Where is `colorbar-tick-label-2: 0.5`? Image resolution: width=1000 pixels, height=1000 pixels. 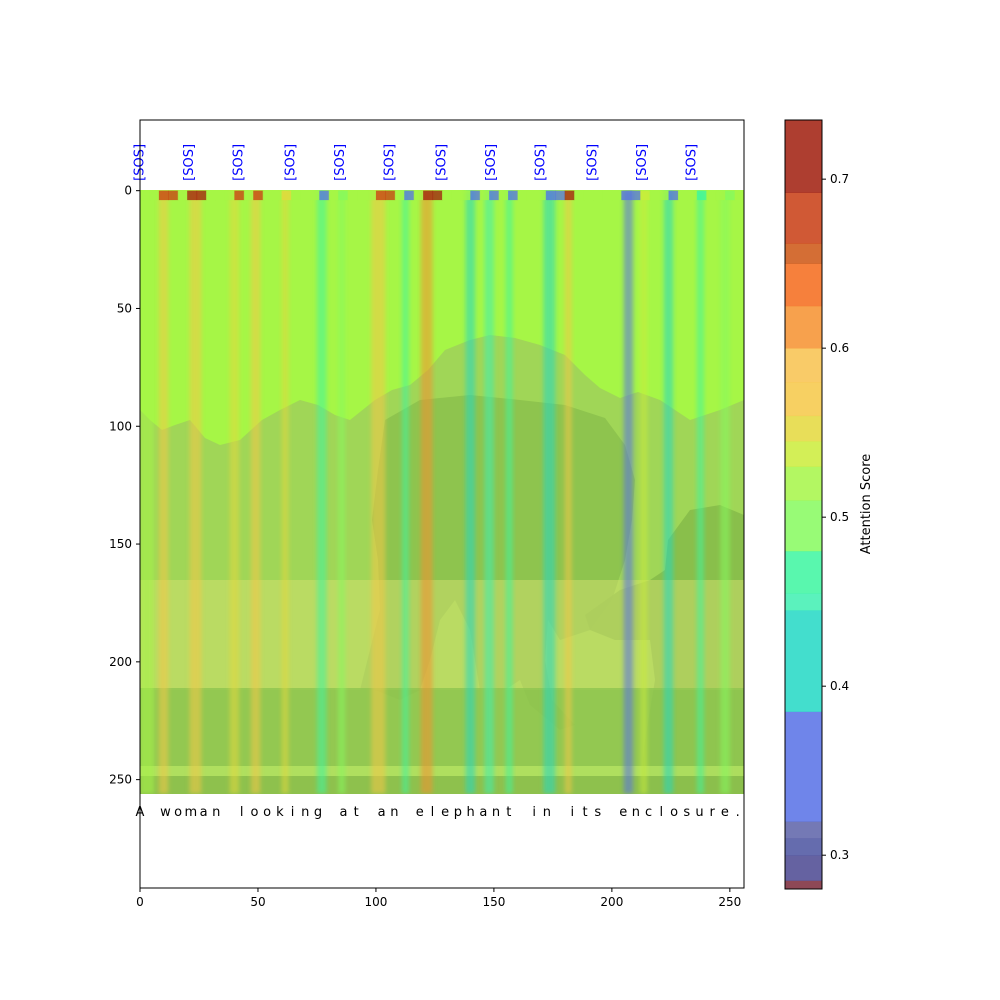 colorbar-tick-label-2: 0.5 is located at coordinates (839, 517).